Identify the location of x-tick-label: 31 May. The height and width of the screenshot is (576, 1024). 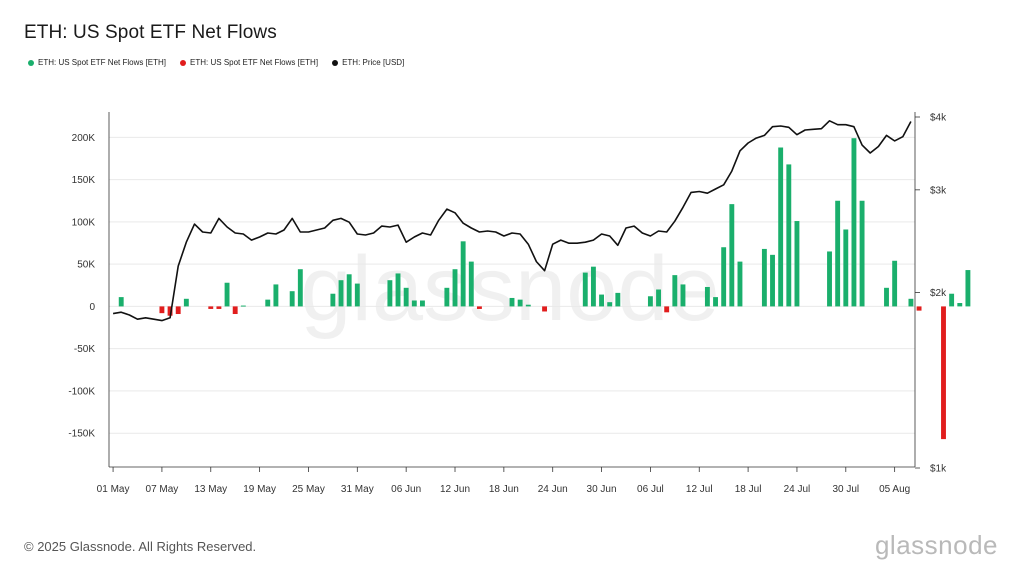
(357, 489).